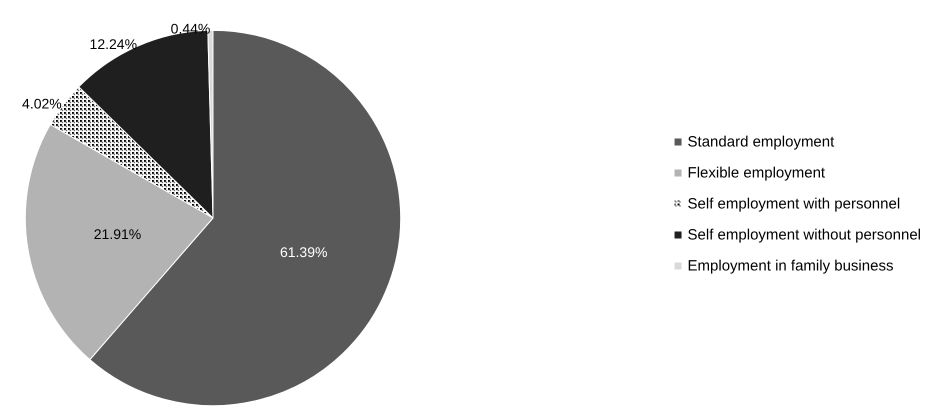 The width and height of the screenshot is (940, 408). I want to click on data-label: 21.91%, so click(118, 234).